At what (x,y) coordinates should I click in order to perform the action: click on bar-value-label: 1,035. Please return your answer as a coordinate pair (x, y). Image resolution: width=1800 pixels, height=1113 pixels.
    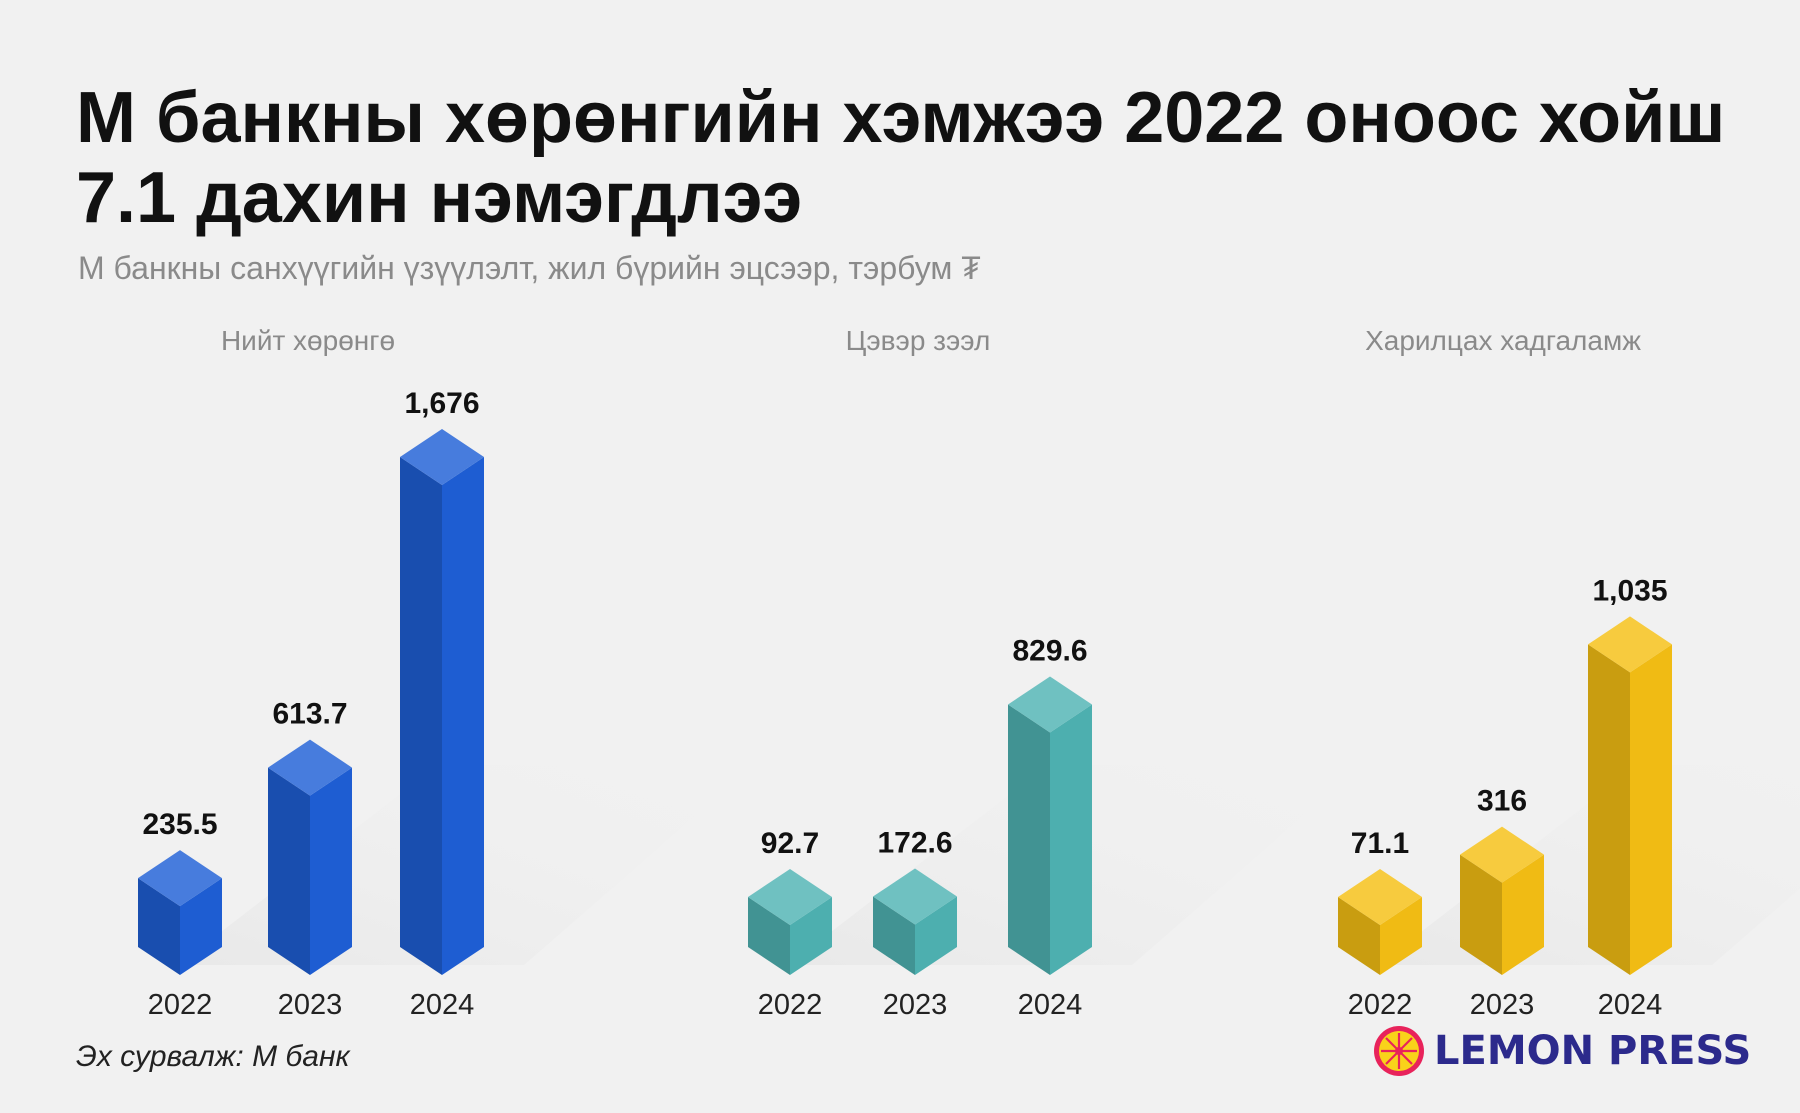
    Looking at the image, I should click on (1629, 590).